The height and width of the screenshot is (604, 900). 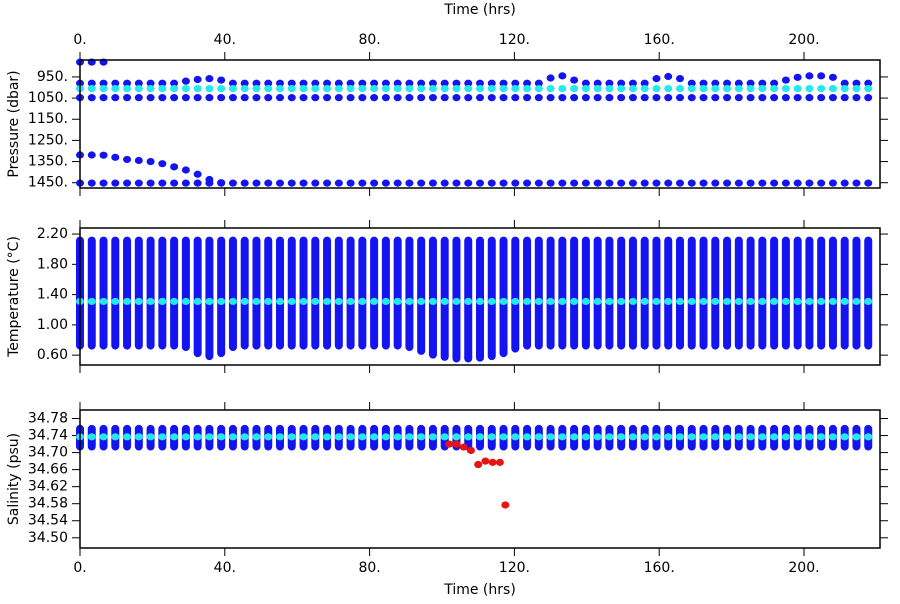 I want to click on y-tick-label: 1250., so click(x=48, y=140).